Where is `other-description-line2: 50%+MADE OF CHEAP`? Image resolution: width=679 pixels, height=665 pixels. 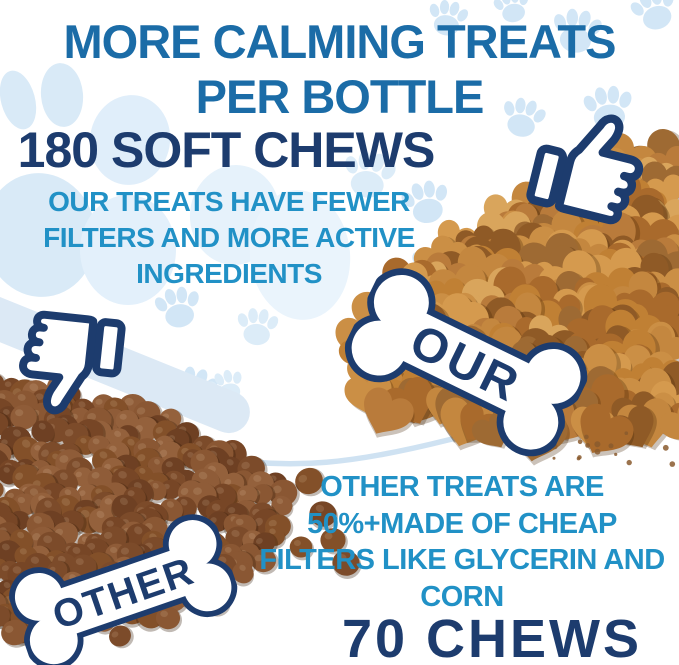
other-description-line2: 50%+MADE OF CHEAP is located at coordinates (462, 523).